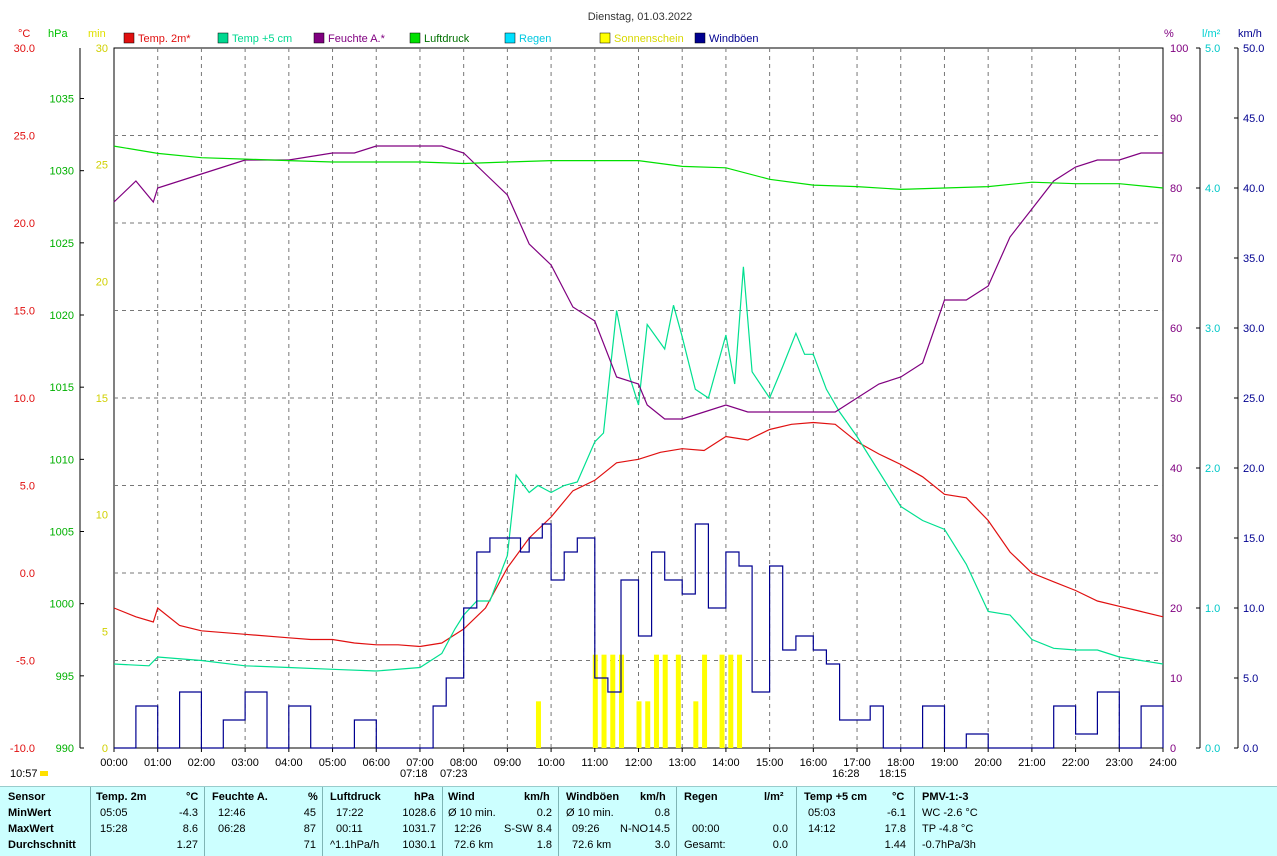 The width and height of the screenshot is (1277, 856). What do you see at coordinates (780, 829) in the screenshot?
I see `rain-max-val: 0.0` at bounding box center [780, 829].